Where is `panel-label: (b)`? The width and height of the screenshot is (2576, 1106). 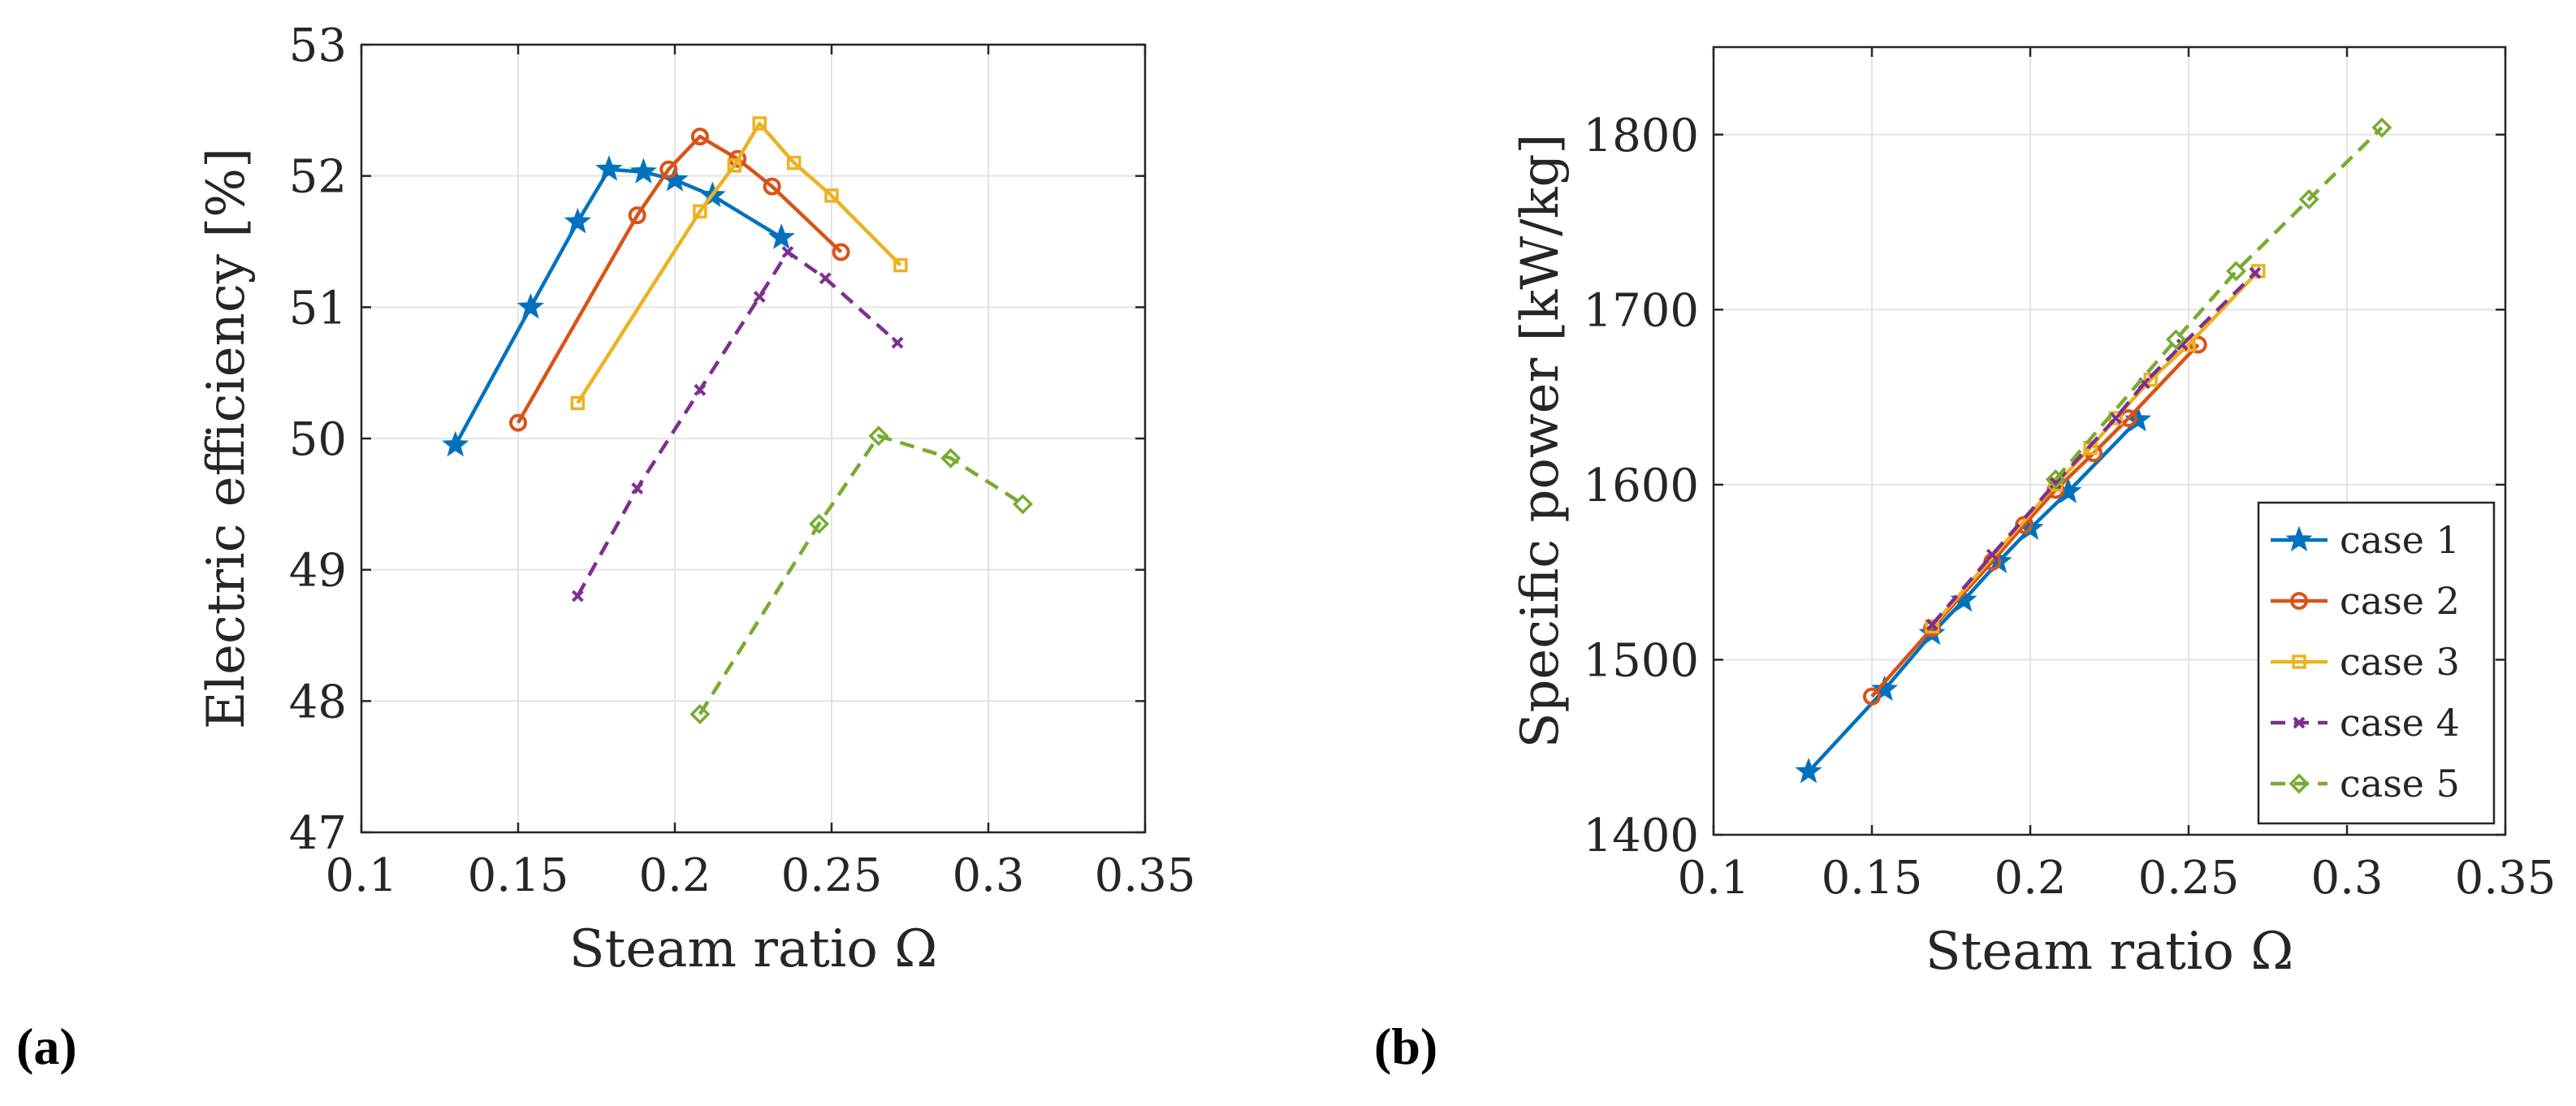
panel-label: (b) is located at coordinates (1405, 1046).